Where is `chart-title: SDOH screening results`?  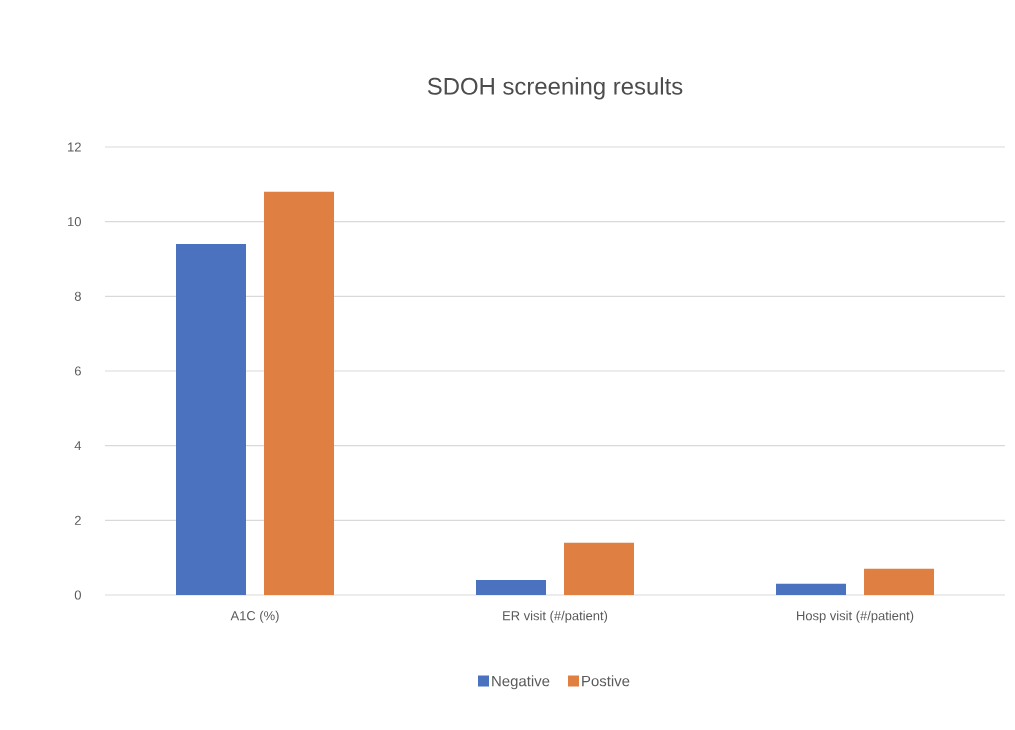 chart-title: SDOH screening results is located at coordinates (555, 88).